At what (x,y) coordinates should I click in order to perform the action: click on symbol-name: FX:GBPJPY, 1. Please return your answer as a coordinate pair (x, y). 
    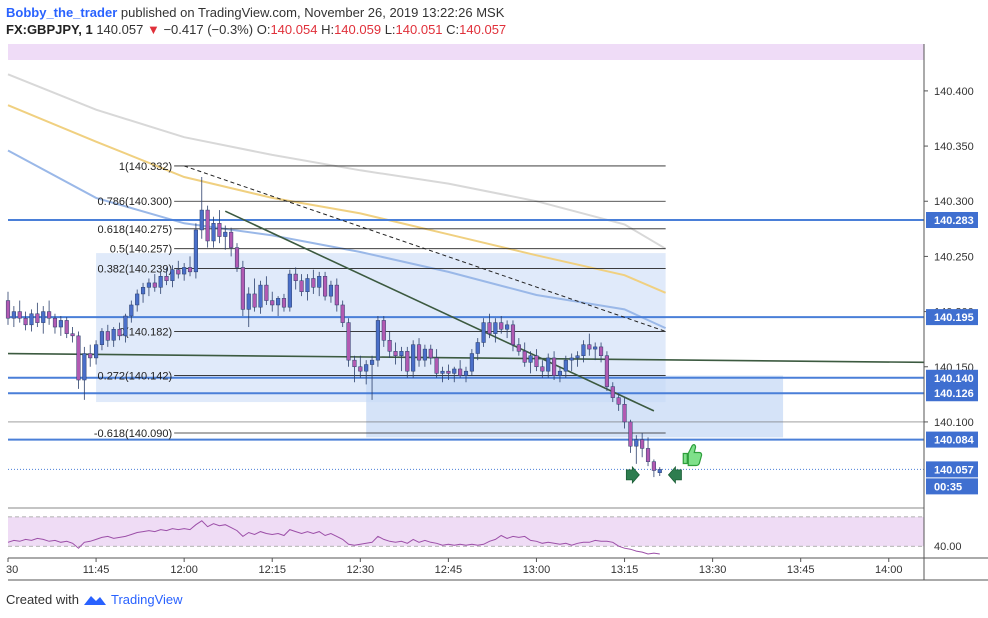
    Looking at the image, I should click on (49, 29).